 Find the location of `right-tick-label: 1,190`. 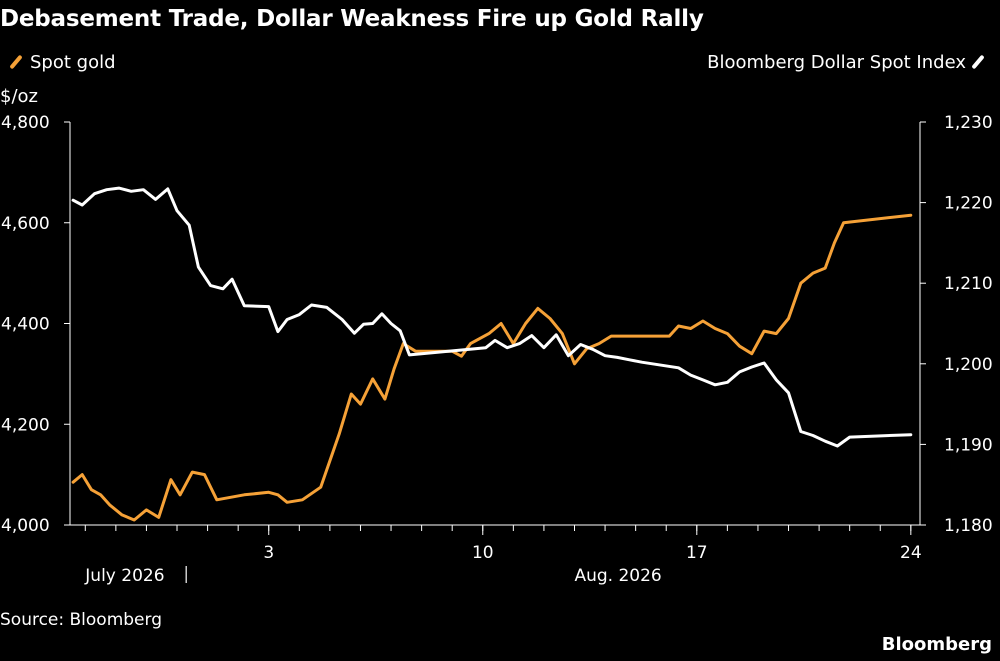

right-tick-label: 1,190 is located at coordinates (968, 445).